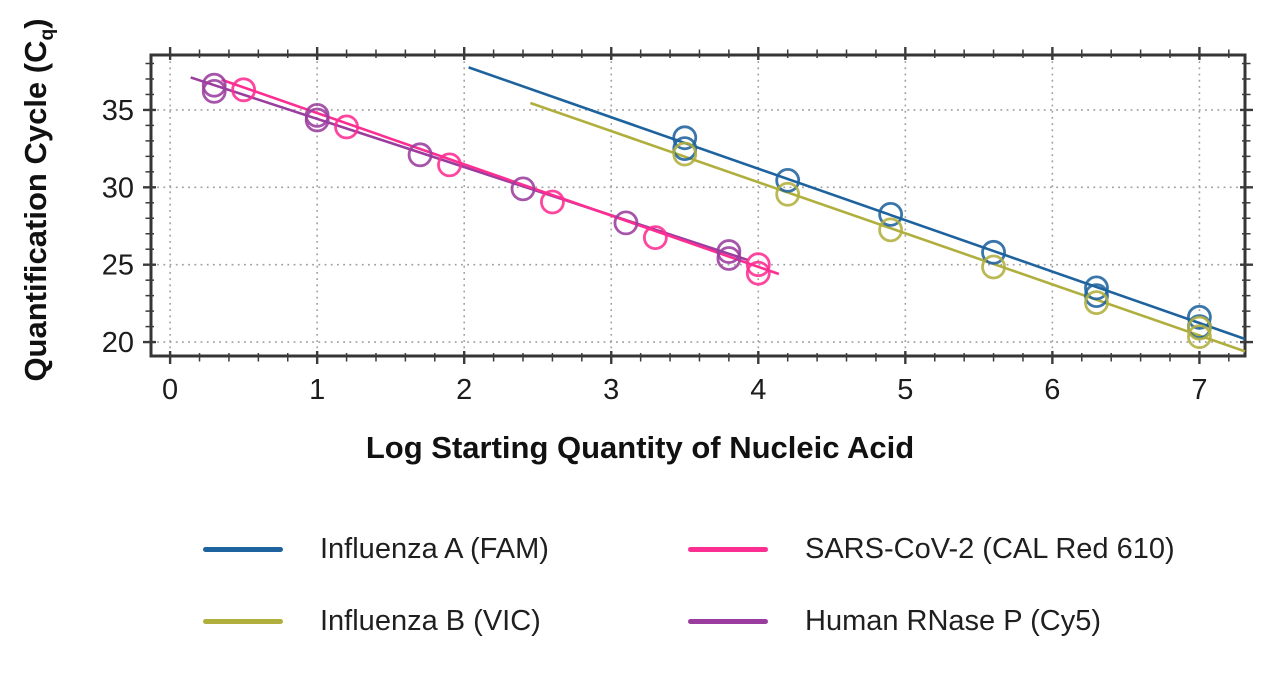  What do you see at coordinates (1199, 390) in the screenshot?
I see `x-tick-label: 7` at bounding box center [1199, 390].